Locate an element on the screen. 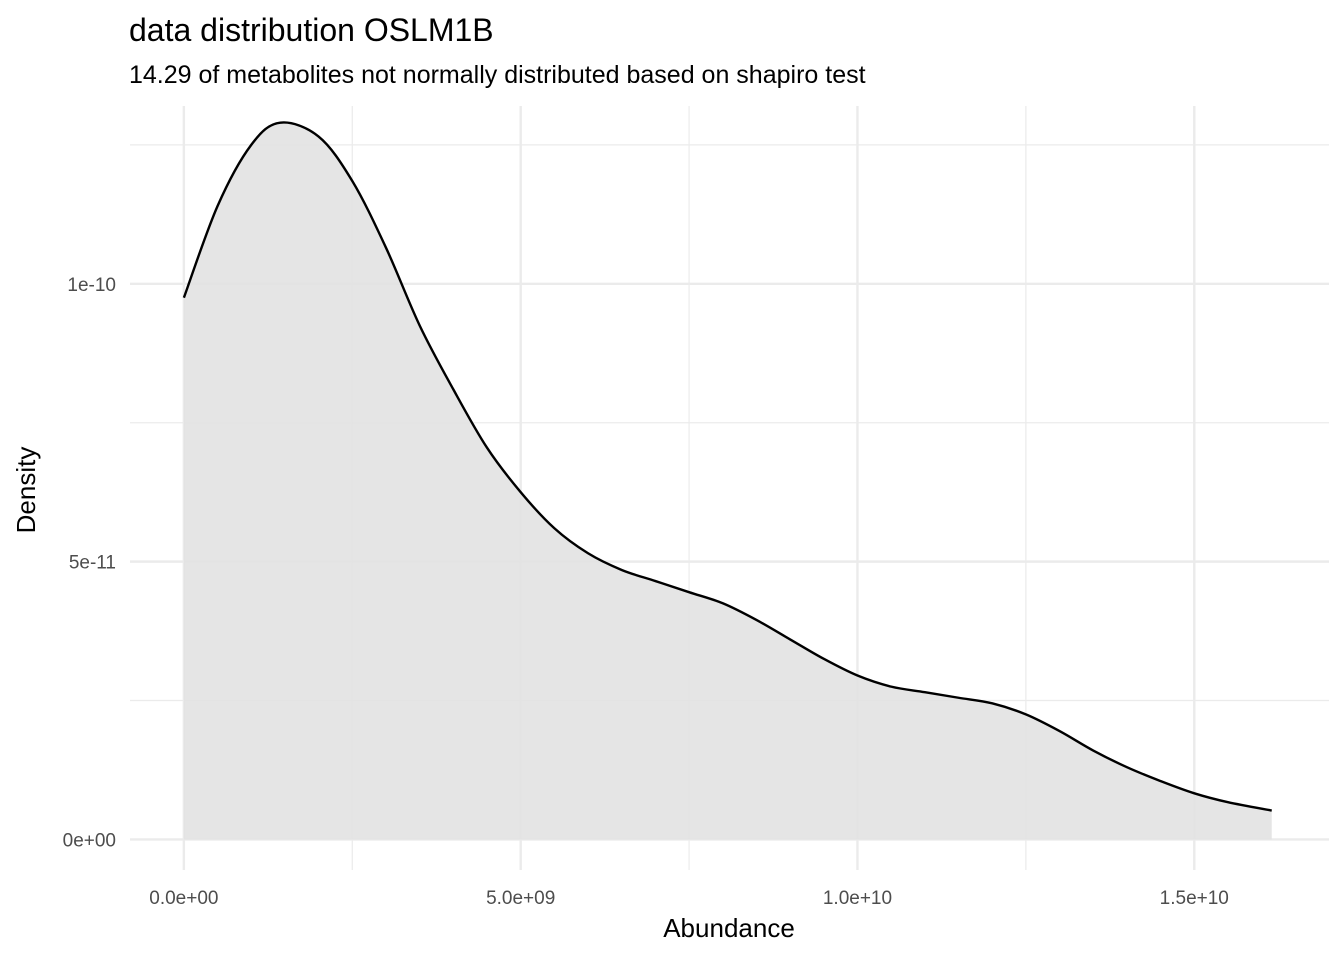  y-tick-label-0: 0e+00 is located at coordinates (89, 840).